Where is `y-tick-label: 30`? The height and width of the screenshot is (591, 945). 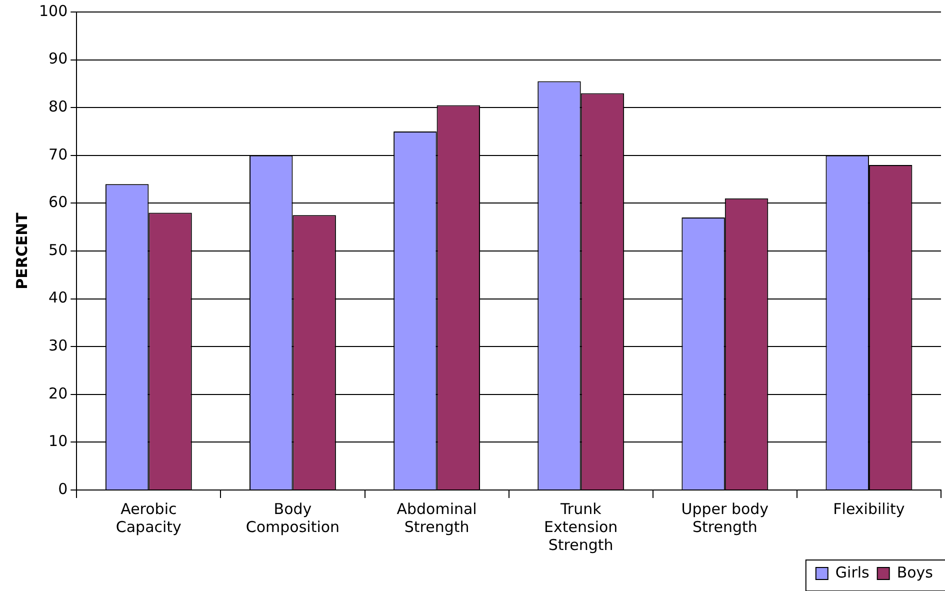
y-tick-label: 30 is located at coordinates (58, 345).